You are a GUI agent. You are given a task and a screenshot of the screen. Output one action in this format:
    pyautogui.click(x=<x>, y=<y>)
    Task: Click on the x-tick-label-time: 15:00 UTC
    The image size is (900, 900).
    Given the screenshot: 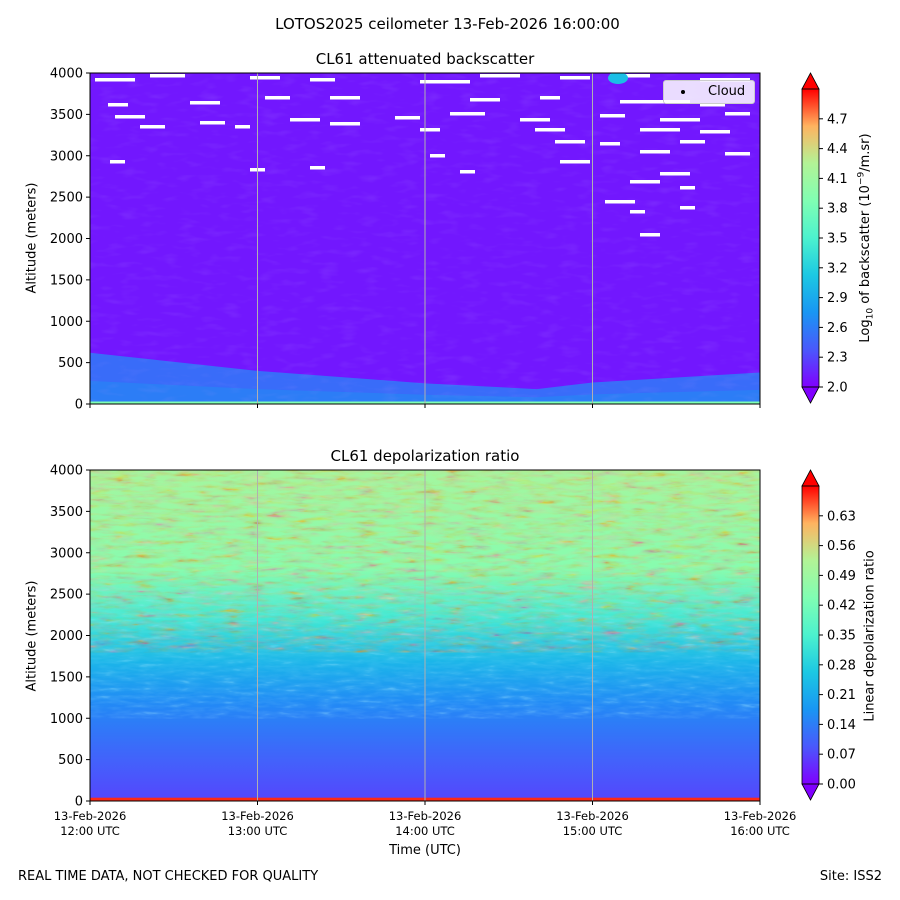 What is the action you would take?
    pyautogui.click(x=593, y=831)
    